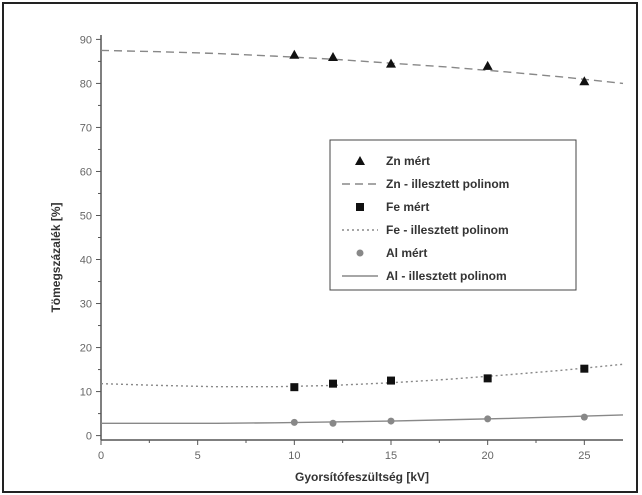  I want to click on y-tick-label: 70, so click(86, 128).